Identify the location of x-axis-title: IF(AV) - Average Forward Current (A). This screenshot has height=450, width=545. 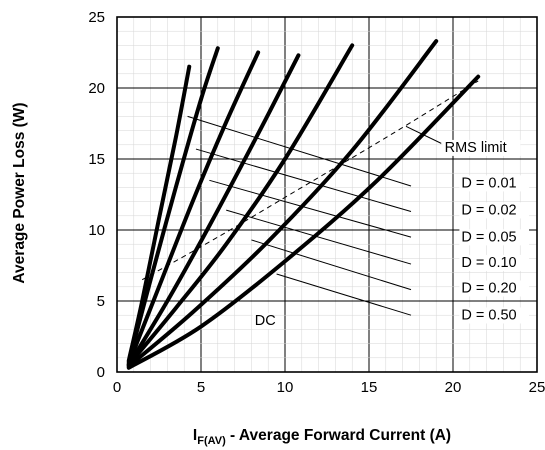
(322, 437).